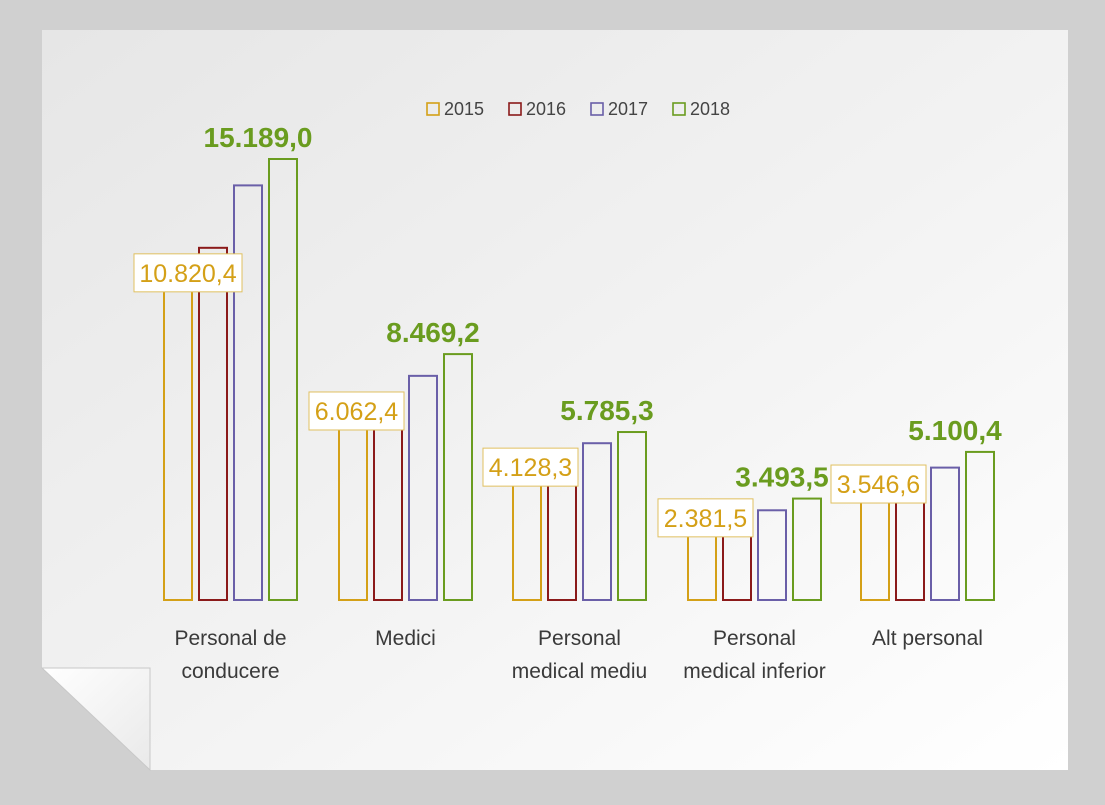 The height and width of the screenshot is (805, 1105). Describe the element at coordinates (710, 109) in the screenshot. I see `legend-label-2018: 2018` at that location.